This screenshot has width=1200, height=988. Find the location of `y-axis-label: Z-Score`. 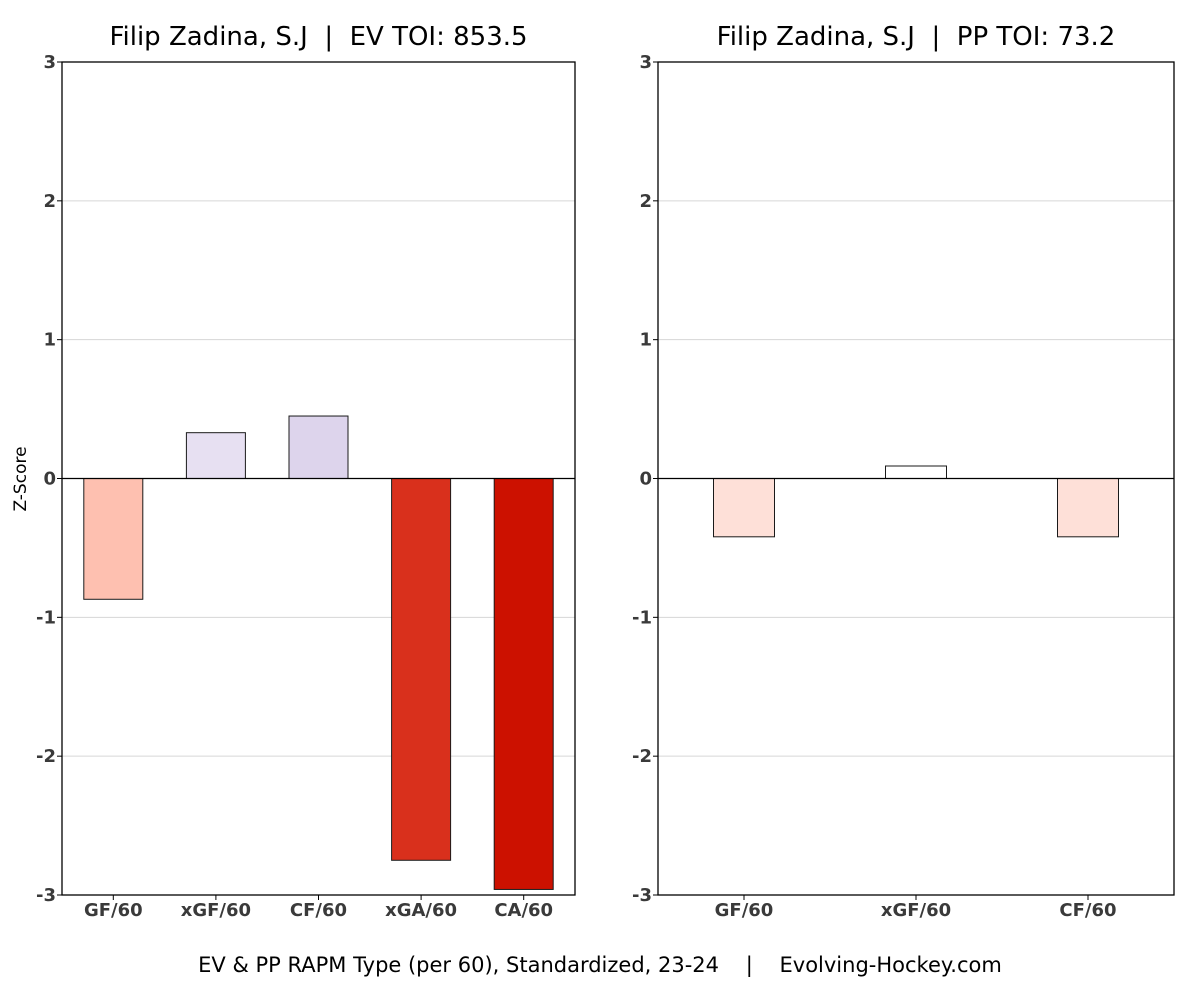

y-axis-label: Z-Score is located at coordinates (21, 478).